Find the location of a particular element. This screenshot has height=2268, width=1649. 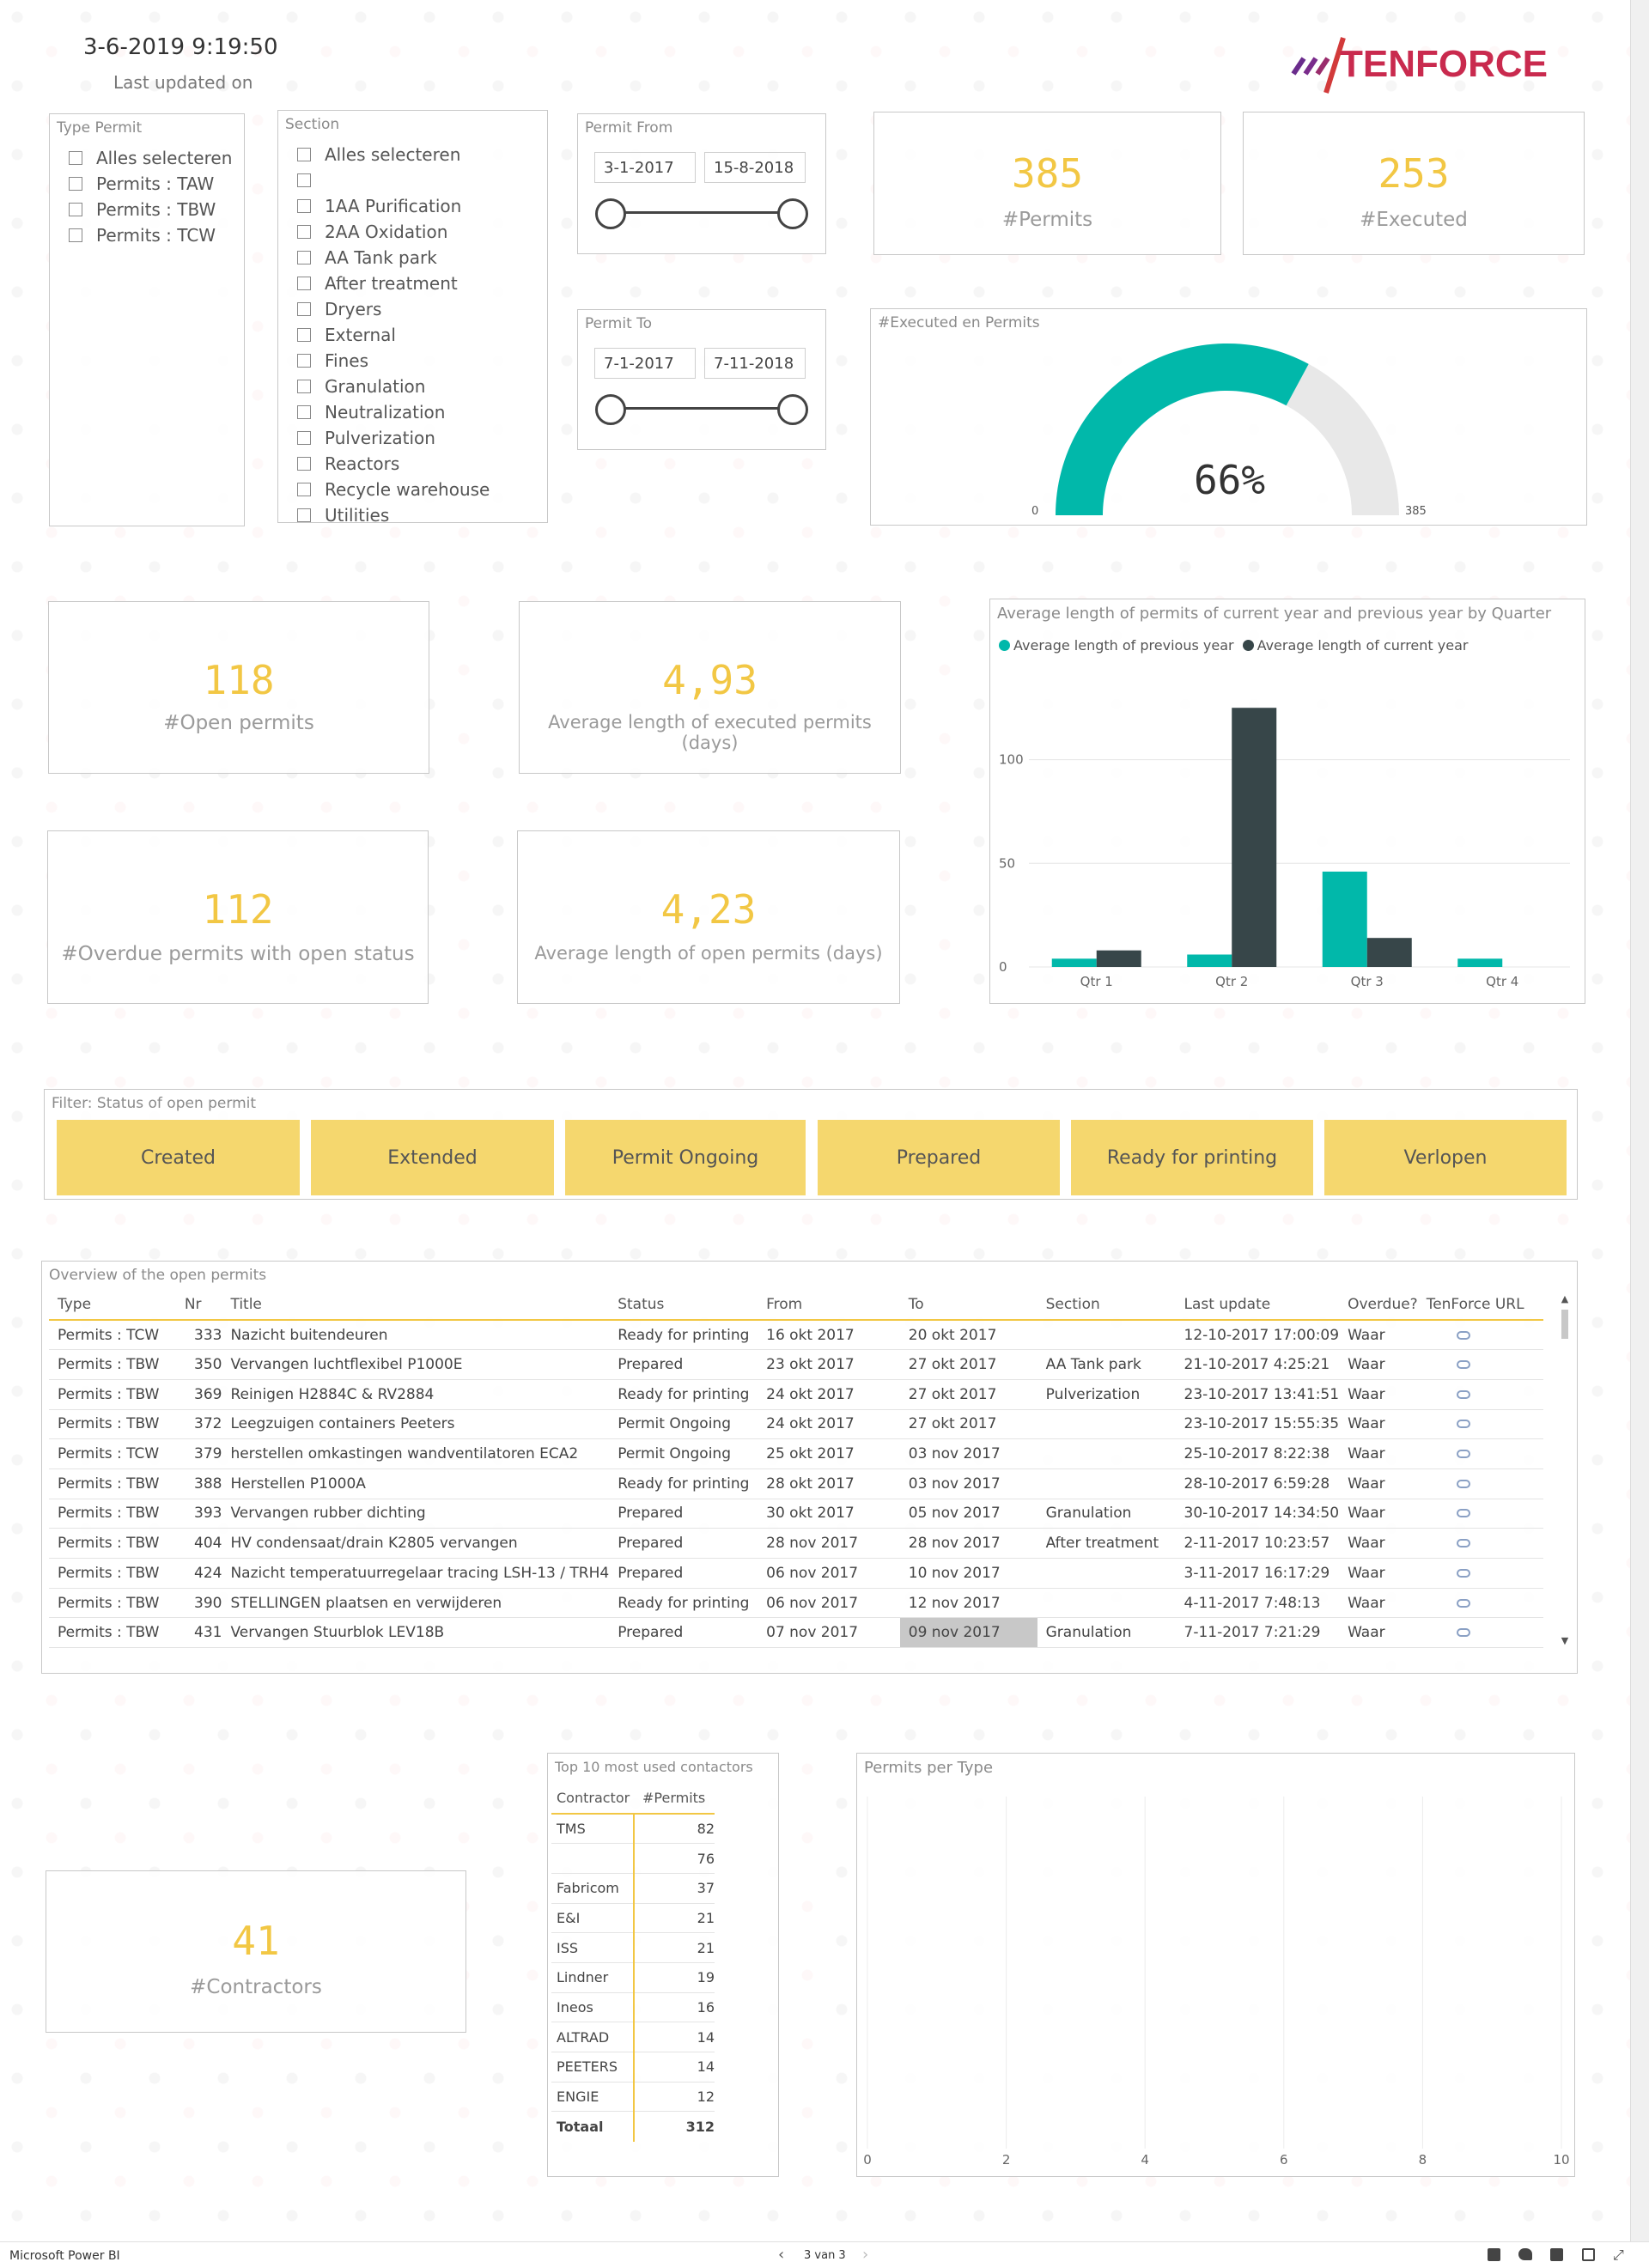

table-scrollbar: ▲ ▼ is located at coordinates (1565, 1470).